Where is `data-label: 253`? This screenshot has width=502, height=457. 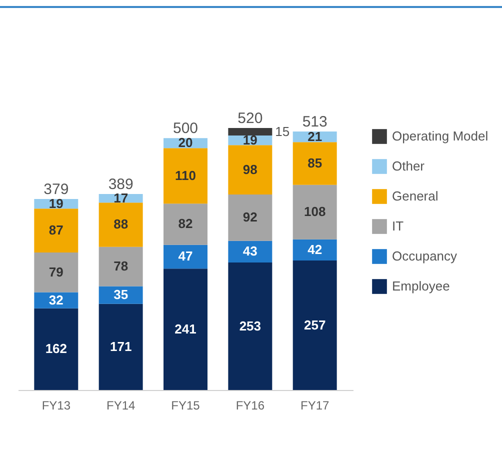 data-label: 253 is located at coordinates (250, 326).